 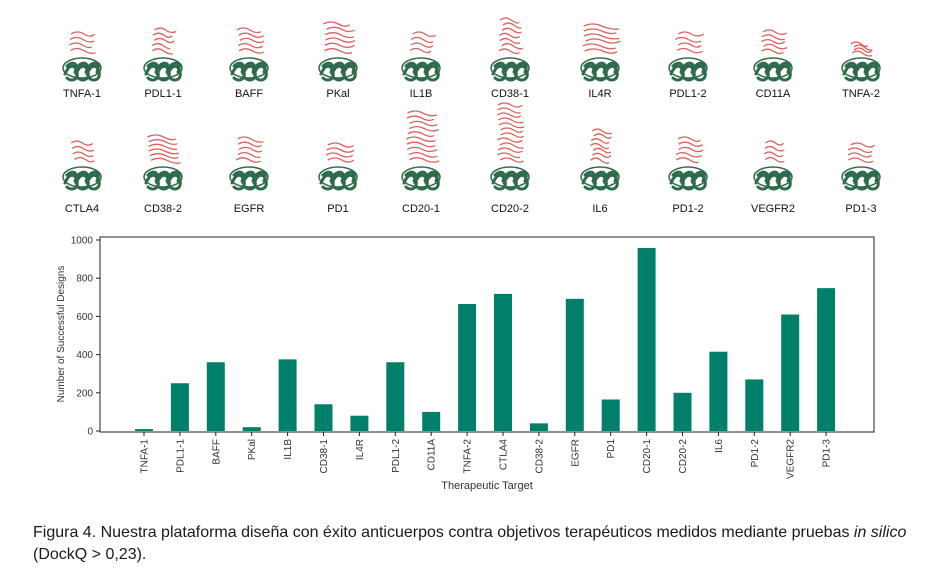 I want to click on structure-label: CD20-2, so click(x=510, y=209).